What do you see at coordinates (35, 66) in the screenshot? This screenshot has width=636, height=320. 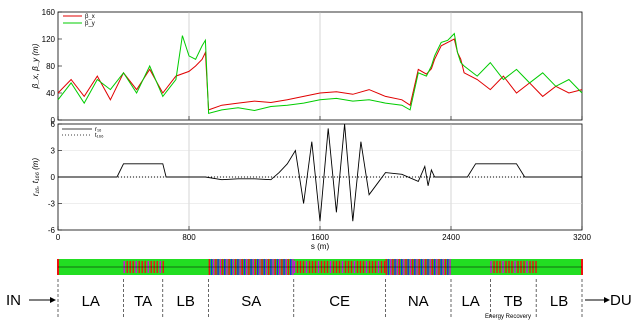 I see `beta-y-axis-label: β_x, β_y (m)` at bounding box center [35, 66].